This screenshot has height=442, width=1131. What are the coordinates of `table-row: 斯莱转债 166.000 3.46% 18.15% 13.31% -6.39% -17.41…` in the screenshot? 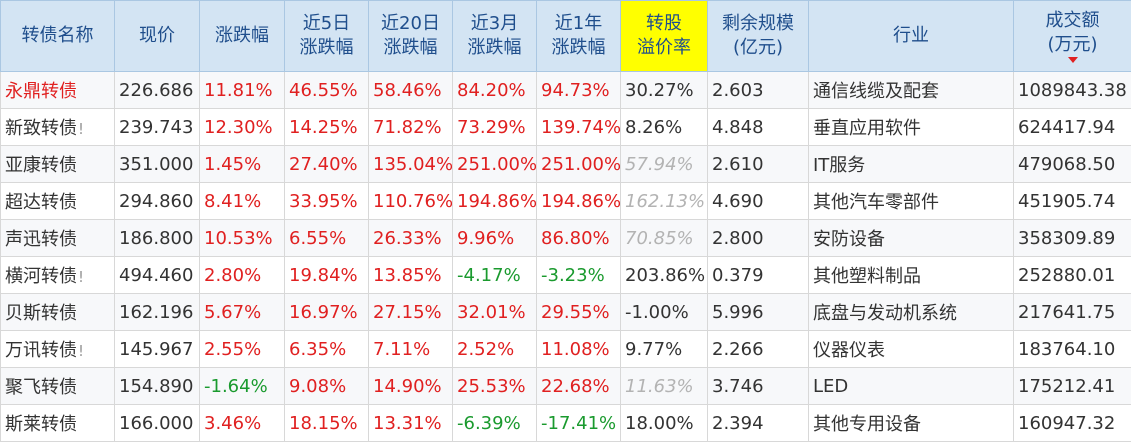 It's located at (565, 423).